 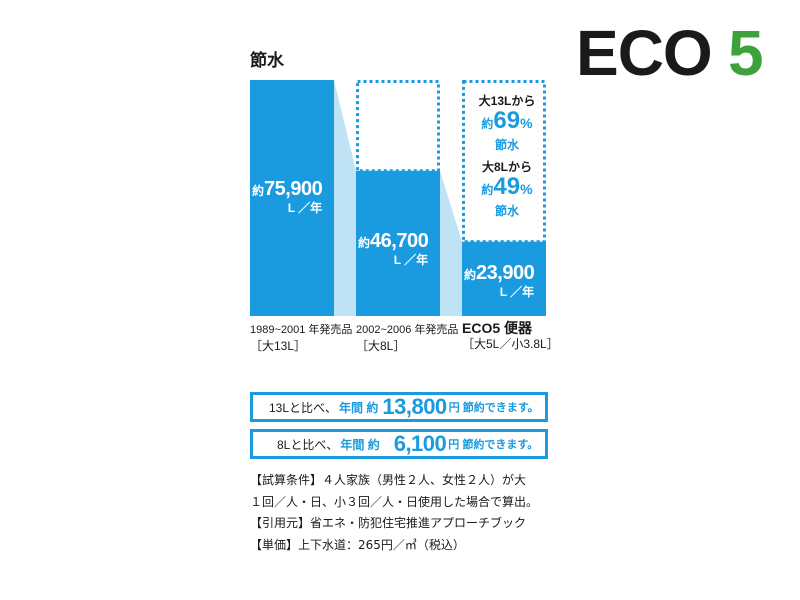 I want to click on value-number: 46,700, so click(x=399, y=241).